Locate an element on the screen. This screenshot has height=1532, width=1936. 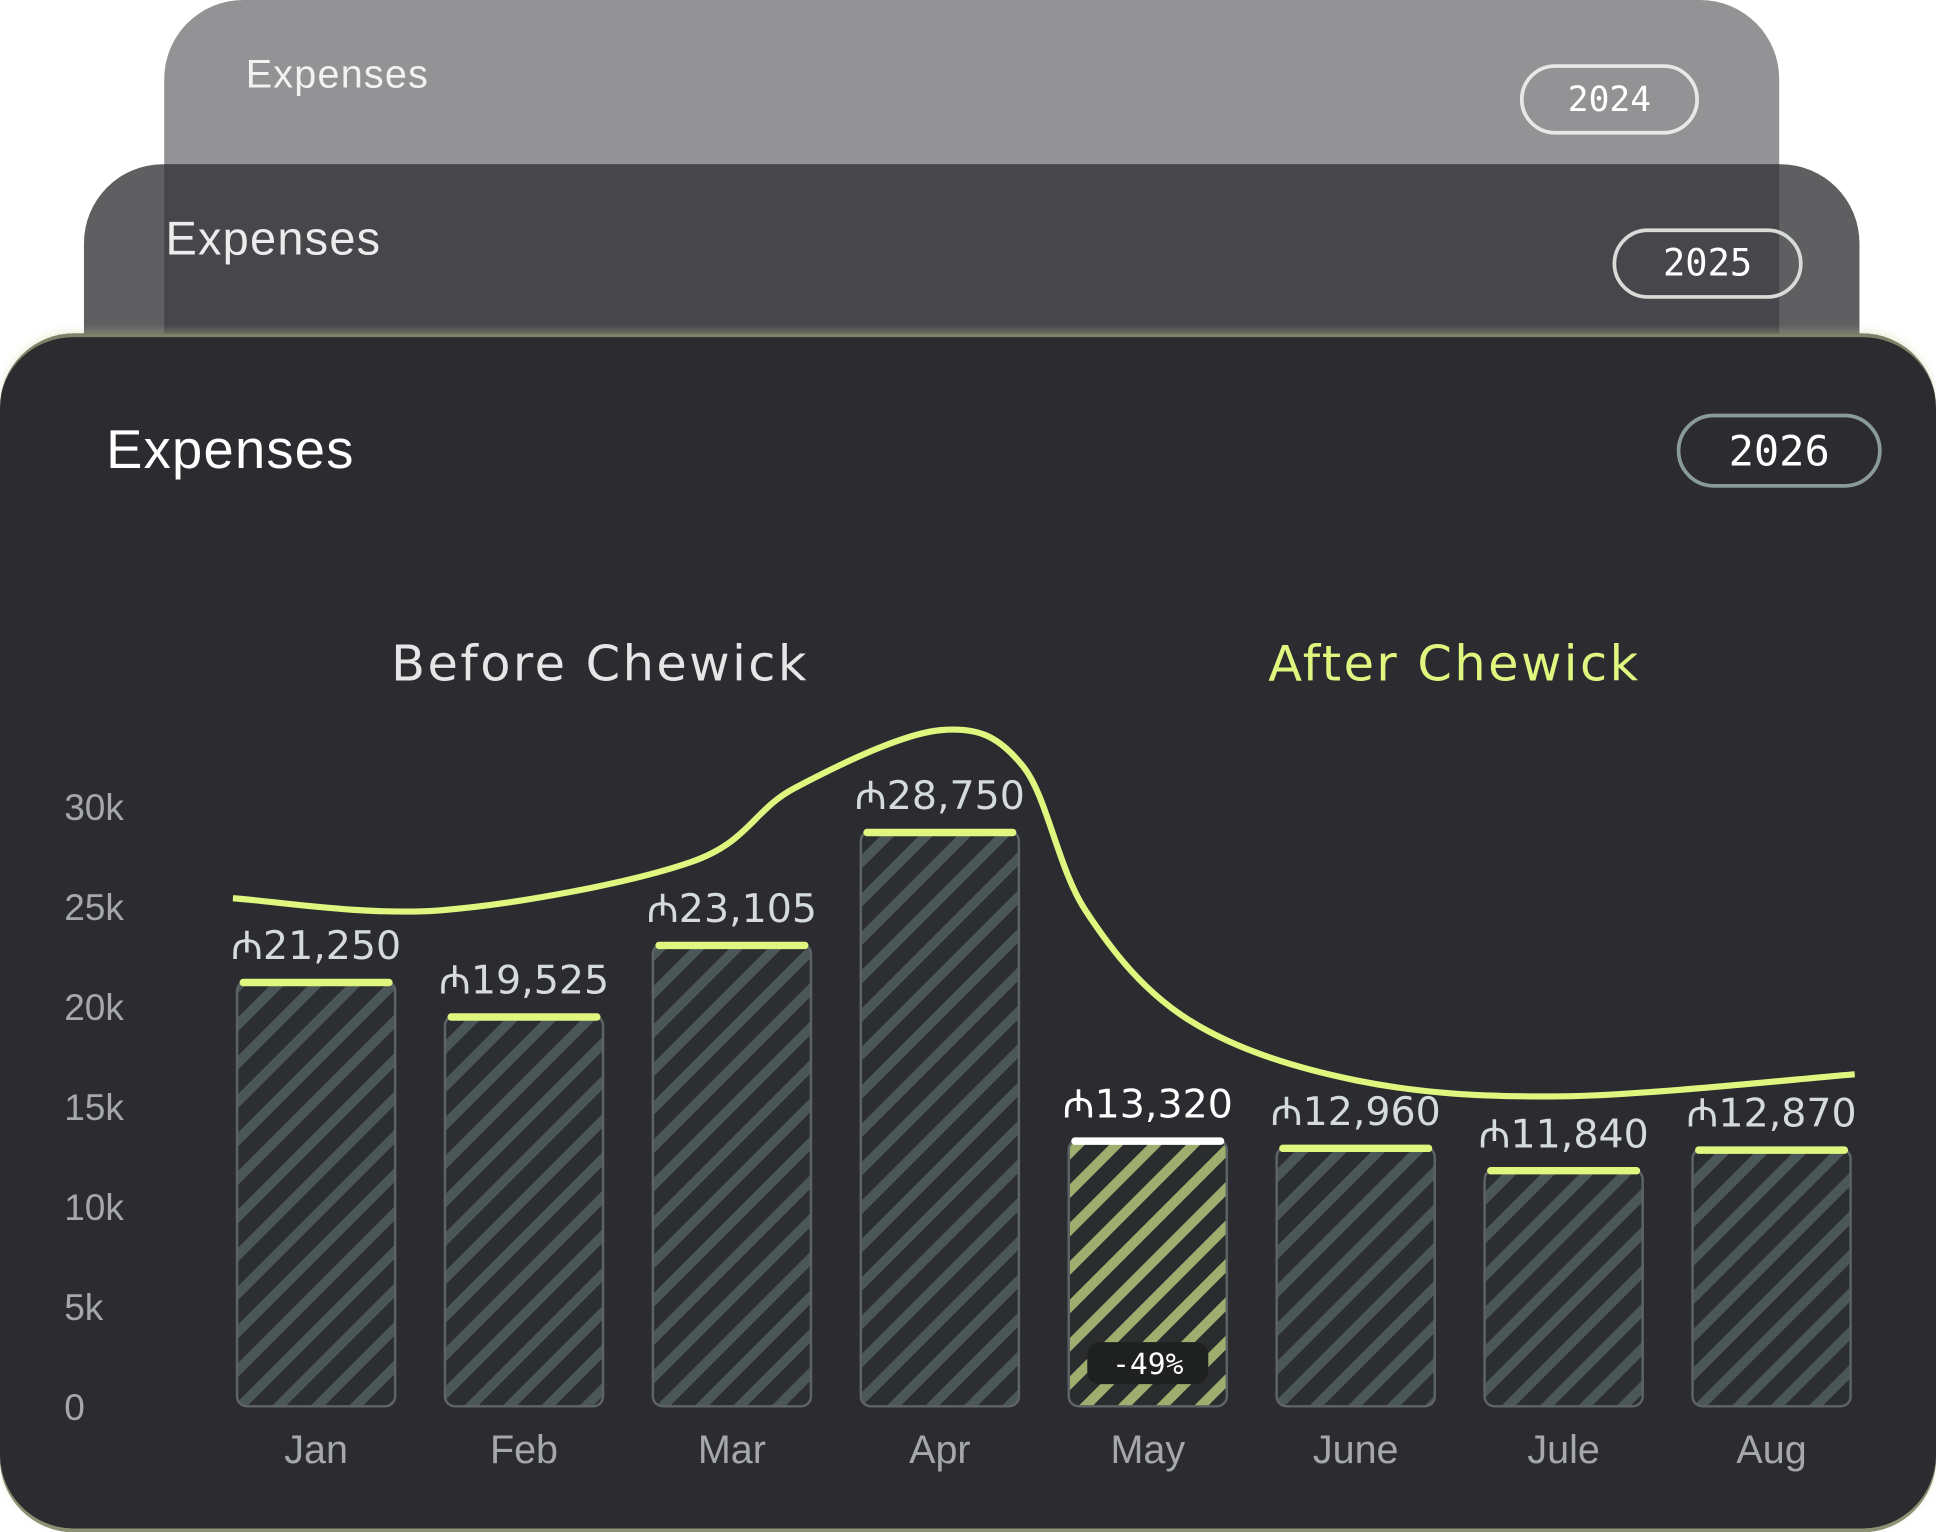
x-tick-label: Aug is located at coordinates (1771, 1450).